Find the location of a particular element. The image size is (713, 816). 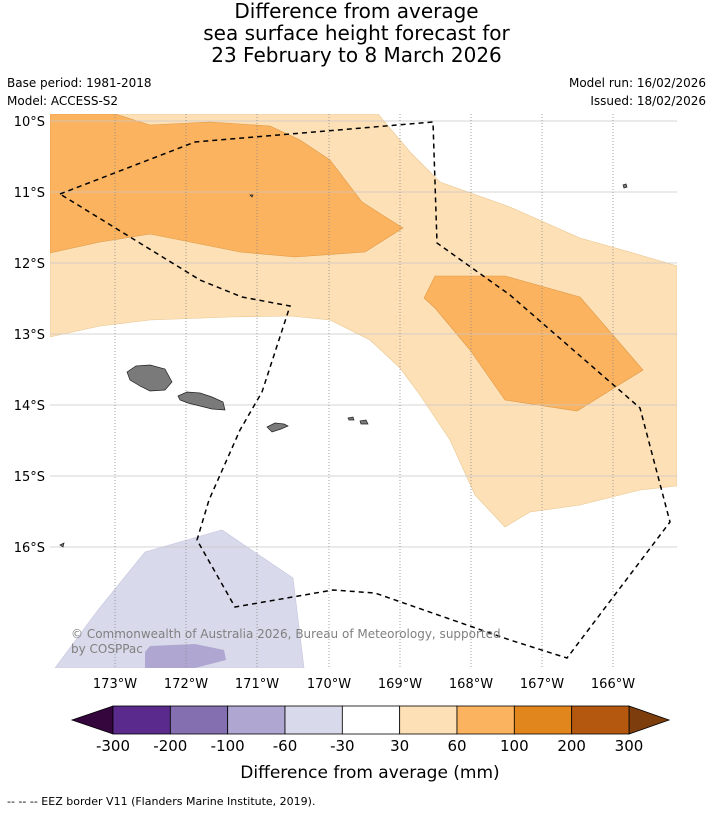

anomaly-region-neg30-neg60 is located at coordinates (179, 598).